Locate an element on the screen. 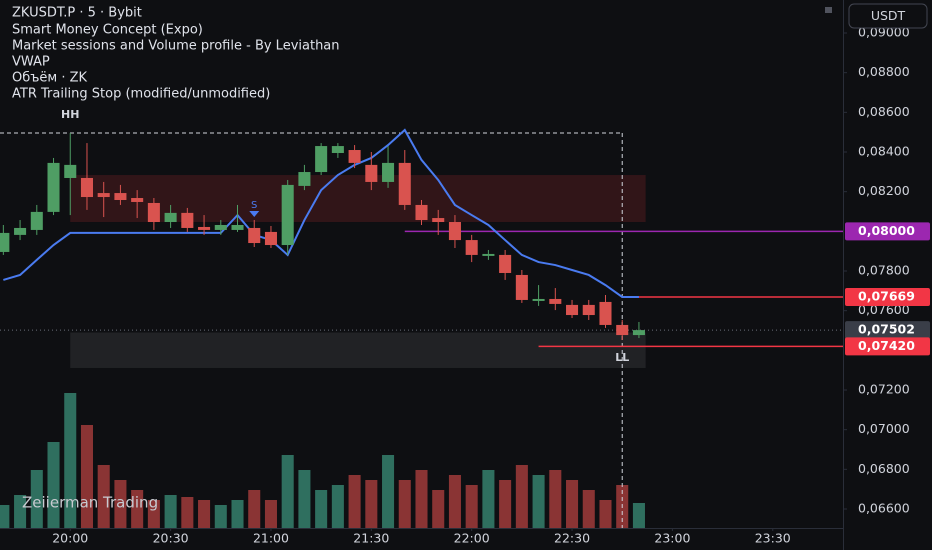 The image size is (932, 550). price-label: 0,07420 is located at coordinates (886, 345).